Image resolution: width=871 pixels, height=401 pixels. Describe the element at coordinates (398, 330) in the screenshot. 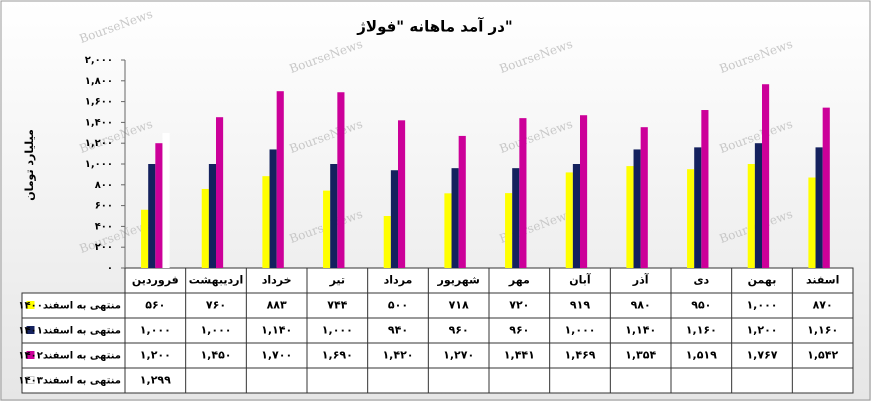

I see `value-label: ۹۴۰` at that location.